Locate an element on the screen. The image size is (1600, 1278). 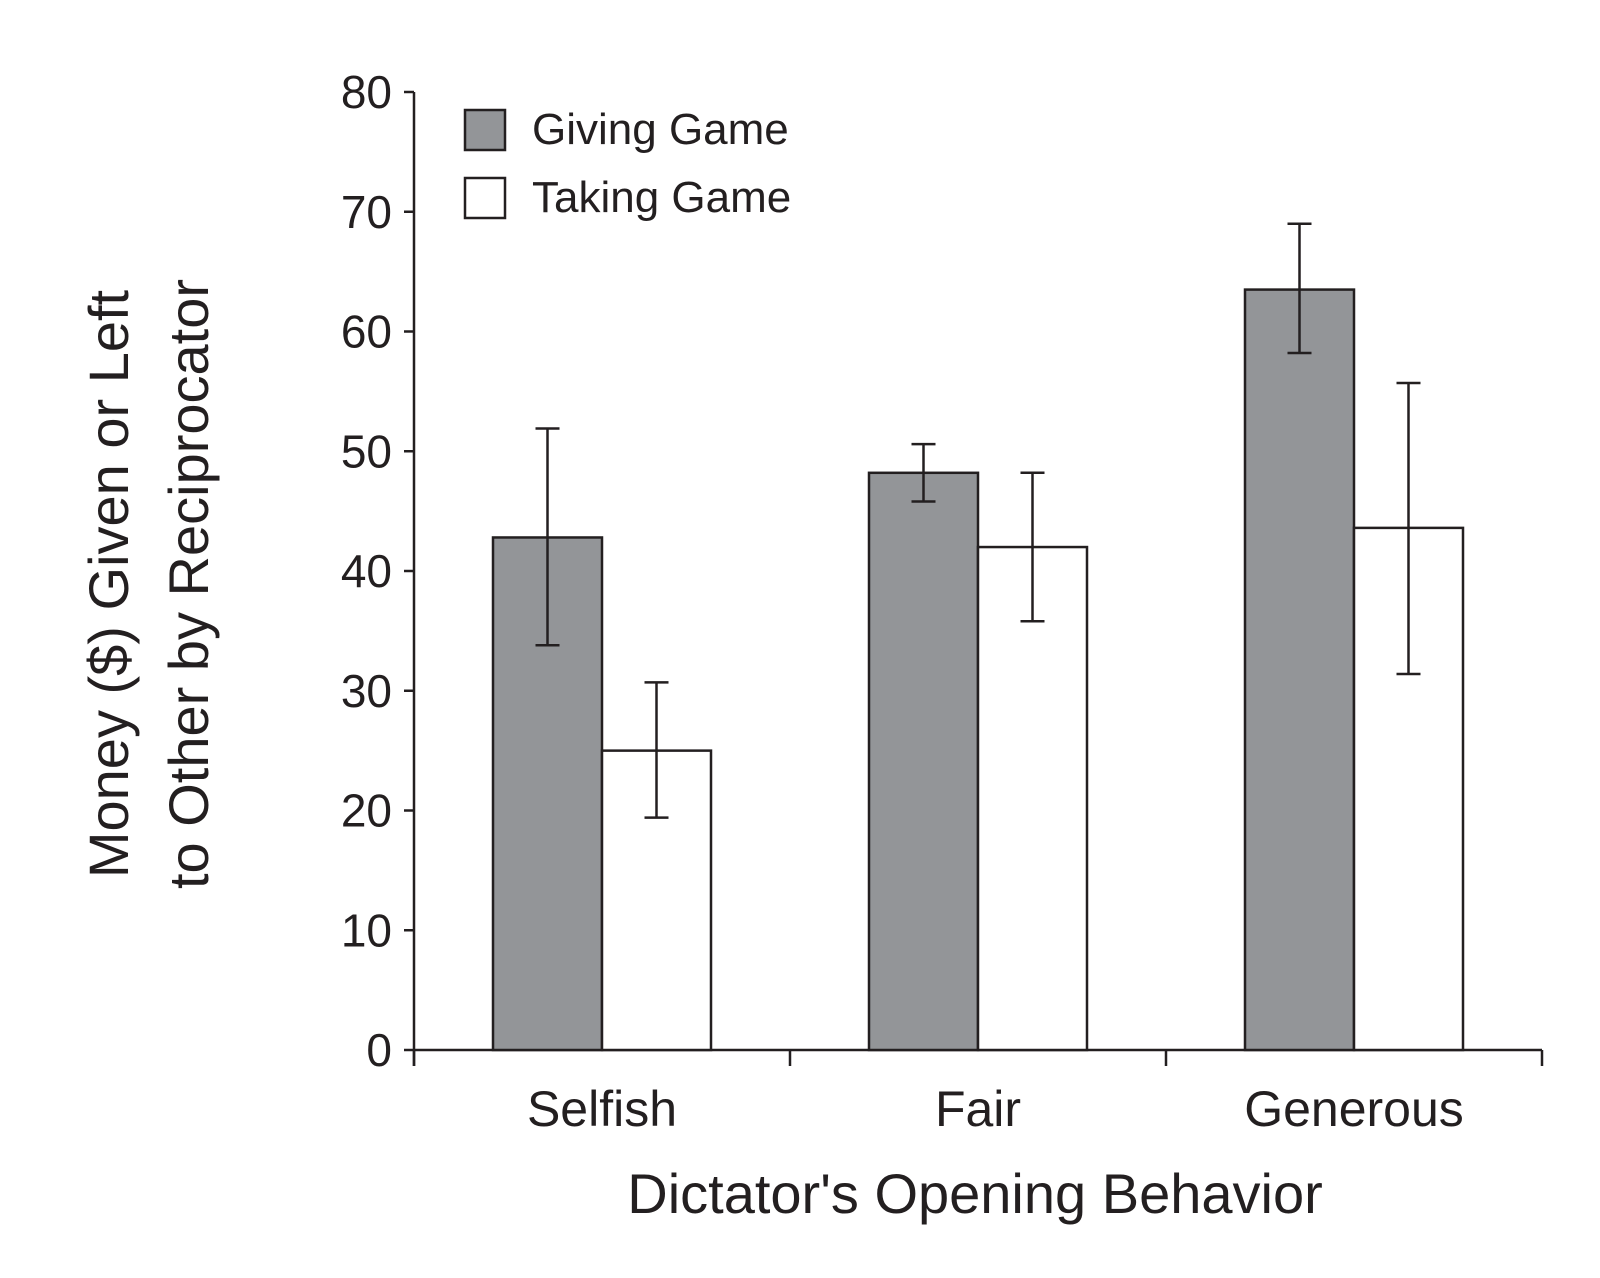
y-tick-label: 0 is located at coordinates (379, 1050).